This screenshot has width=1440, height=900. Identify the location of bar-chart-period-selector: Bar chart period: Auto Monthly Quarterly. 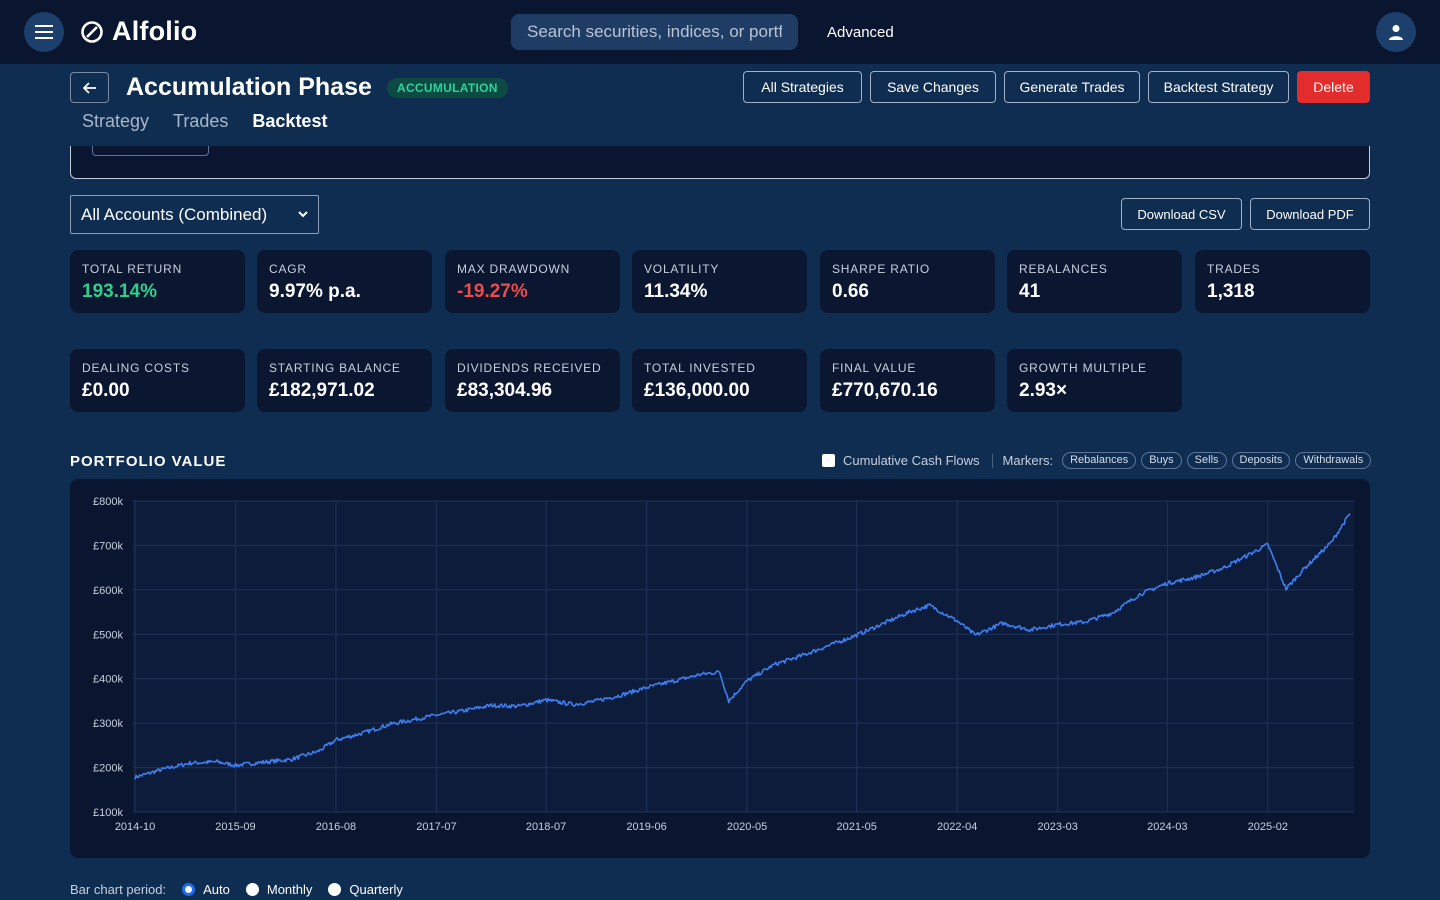
(236, 889).